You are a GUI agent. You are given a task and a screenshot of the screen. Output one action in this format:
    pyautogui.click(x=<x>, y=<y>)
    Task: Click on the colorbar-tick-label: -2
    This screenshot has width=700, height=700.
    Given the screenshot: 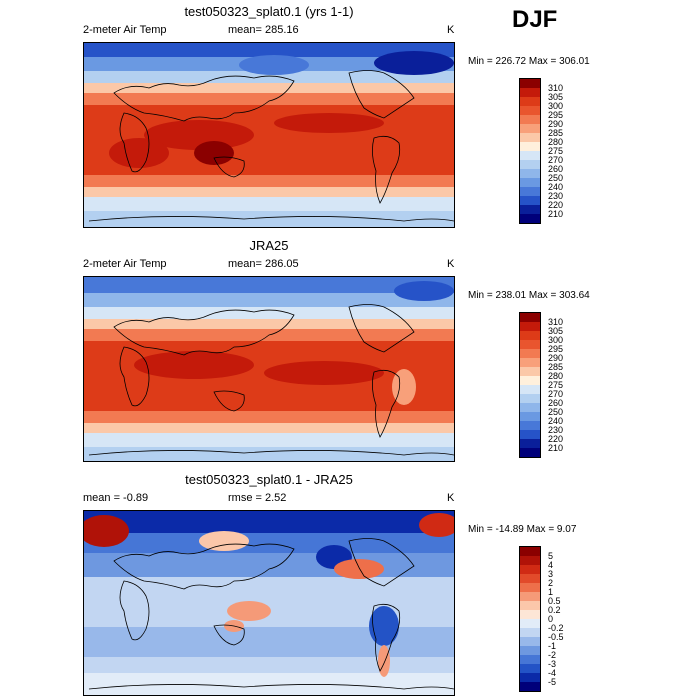 What is the action you would take?
    pyautogui.click(x=552, y=654)
    